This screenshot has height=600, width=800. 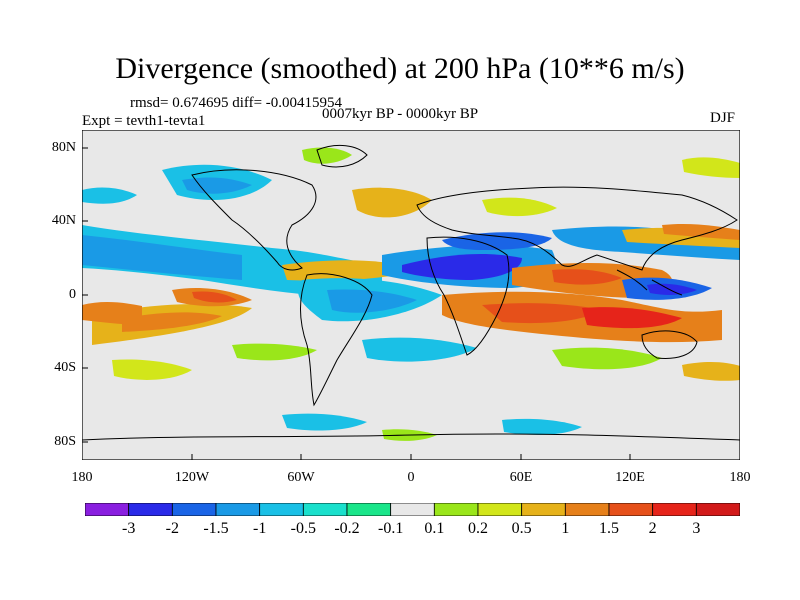 I want to click on colorbar-boxes, so click(x=412, y=509).